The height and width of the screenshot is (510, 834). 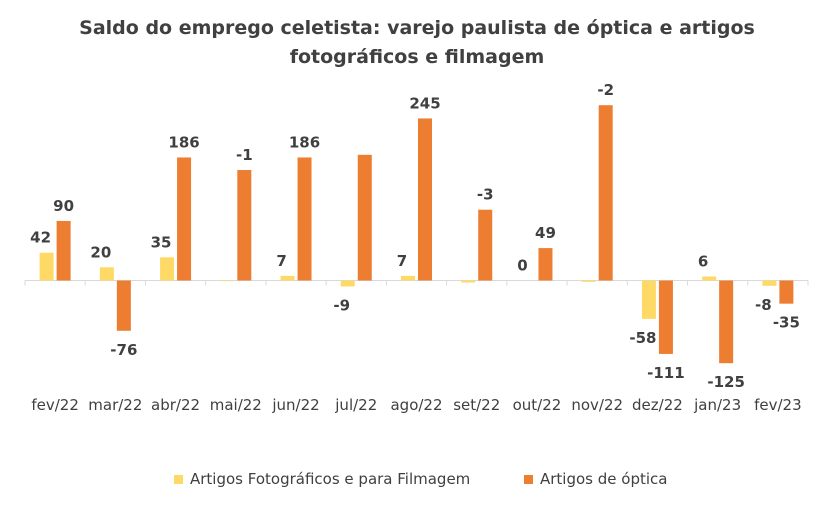 What do you see at coordinates (100, 252) in the screenshot?
I see `data-label-fotograficos: 20` at bounding box center [100, 252].